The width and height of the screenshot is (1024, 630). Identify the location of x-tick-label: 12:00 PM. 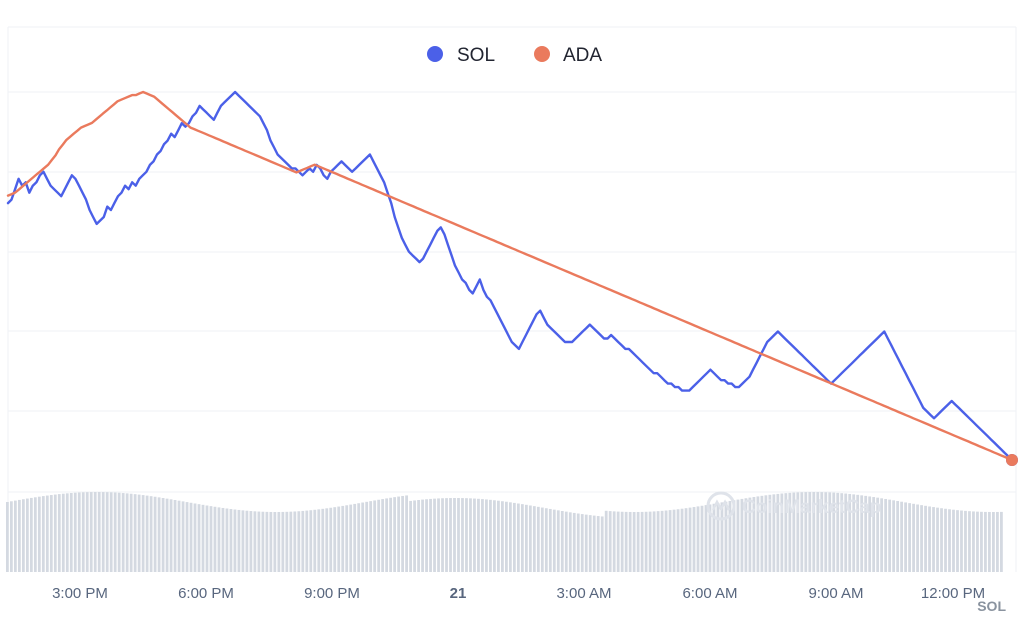
(953, 593).